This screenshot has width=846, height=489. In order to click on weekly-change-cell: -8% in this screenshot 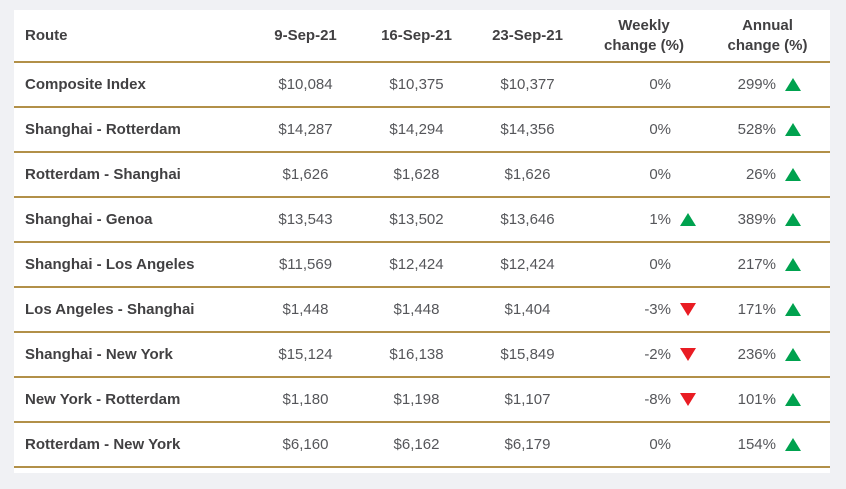, I will do `click(644, 399)`.